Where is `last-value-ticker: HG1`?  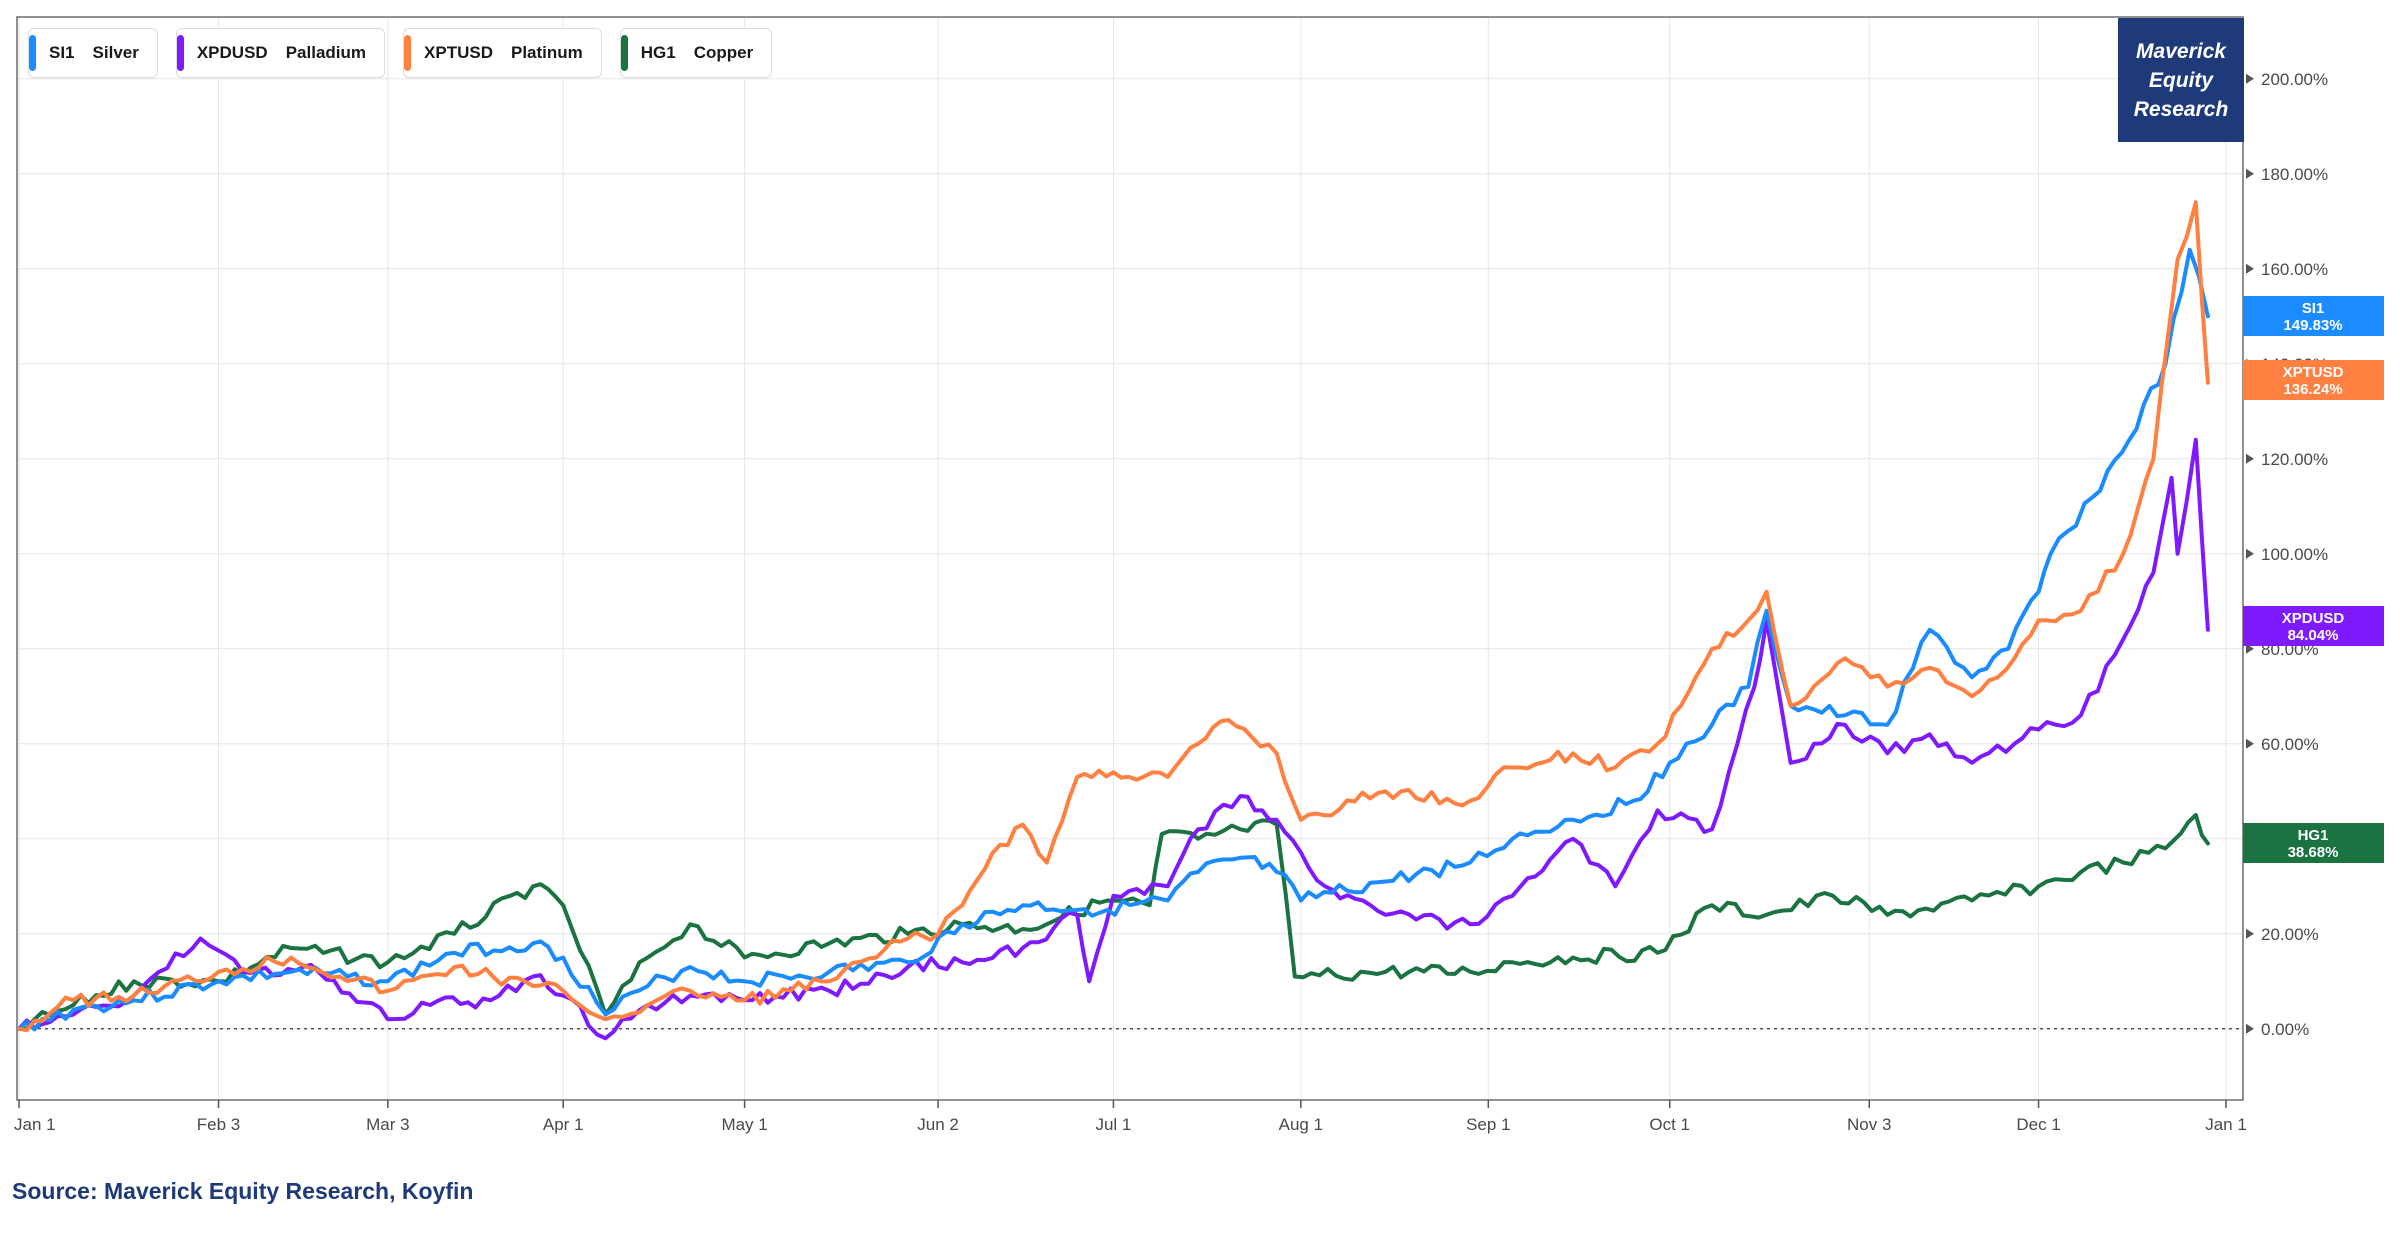 last-value-ticker: HG1 is located at coordinates (2313, 835).